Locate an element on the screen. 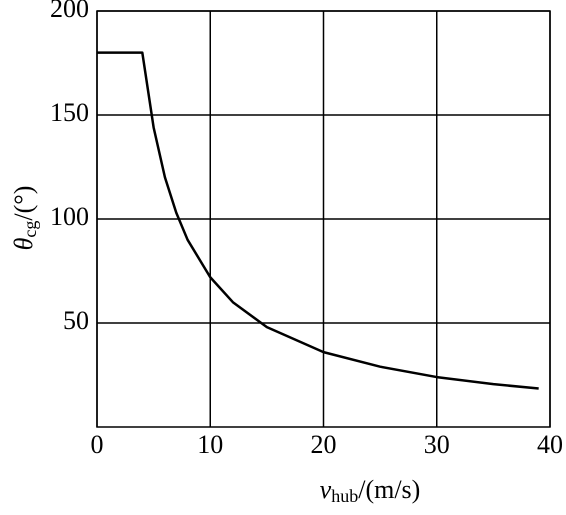 This screenshot has height=515, width=566. y-label-unit: /(°) is located at coordinates (23, 203).